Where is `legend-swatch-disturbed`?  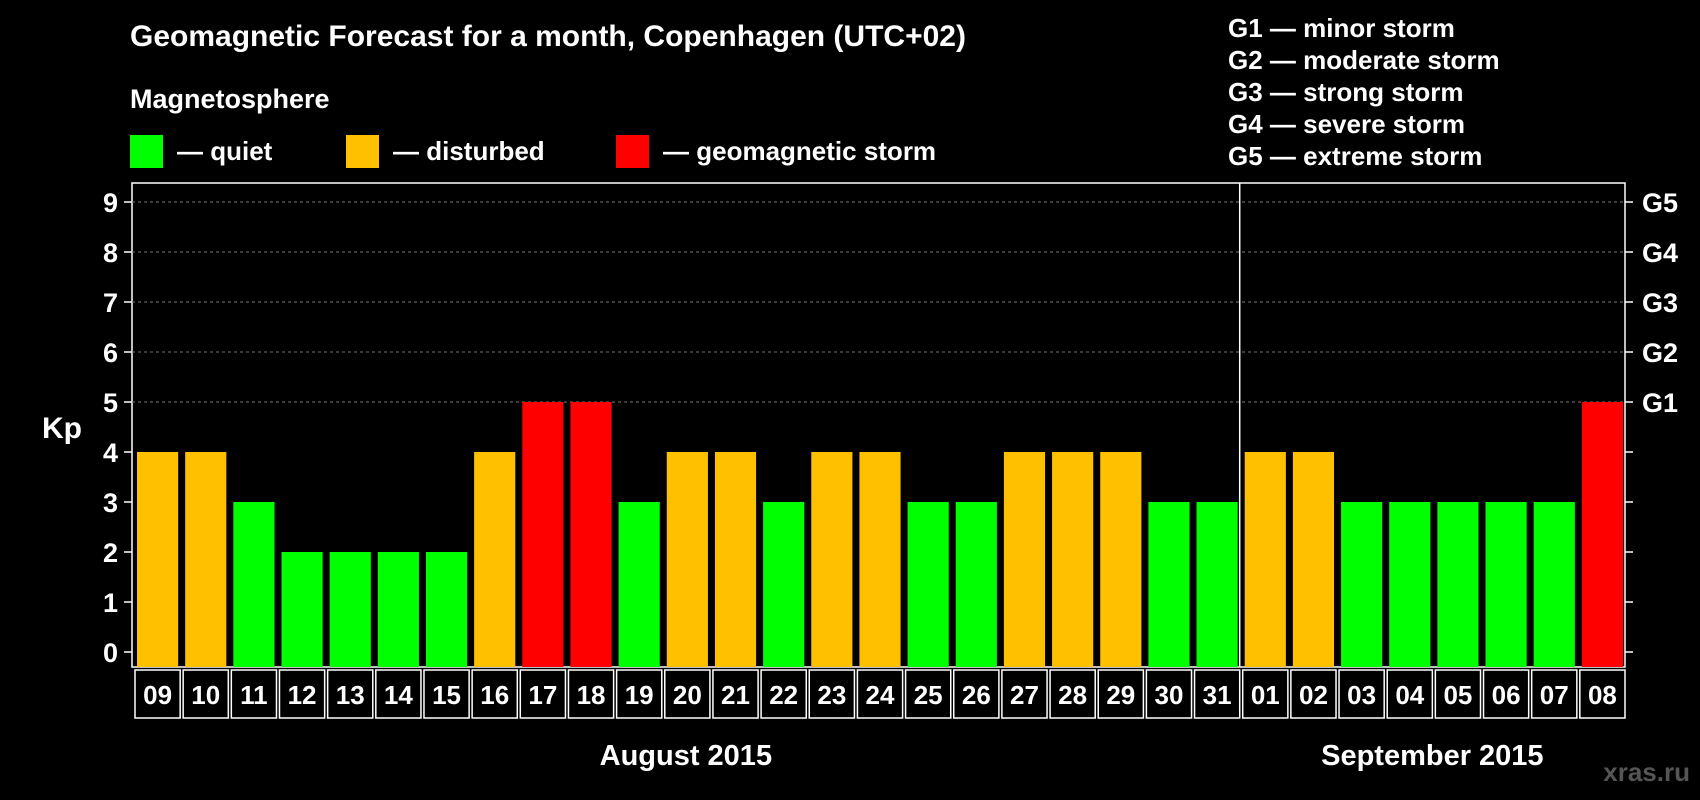 legend-swatch-disturbed is located at coordinates (362, 151).